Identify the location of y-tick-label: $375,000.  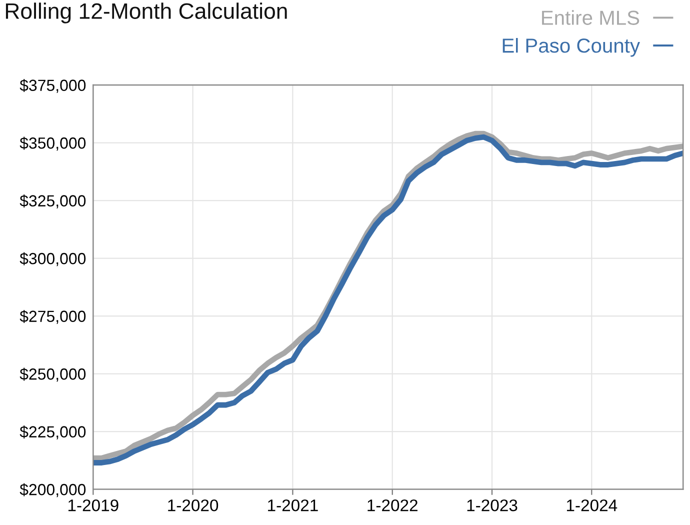
(53, 86).